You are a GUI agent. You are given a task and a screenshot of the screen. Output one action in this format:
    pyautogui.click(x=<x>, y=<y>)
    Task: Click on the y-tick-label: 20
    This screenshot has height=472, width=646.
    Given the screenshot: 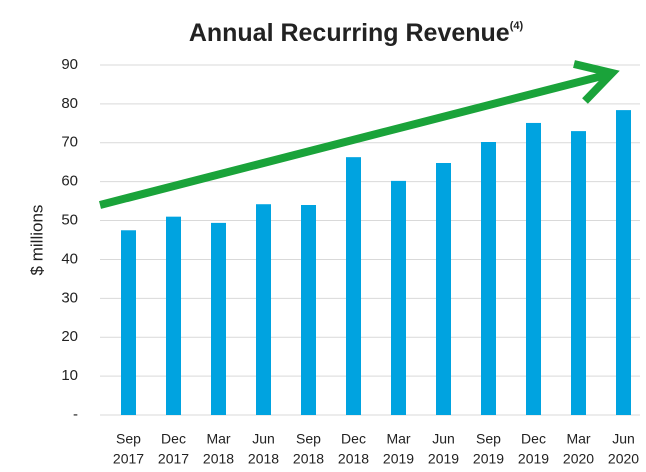 What is the action you would take?
    pyautogui.click(x=69, y=336)
    